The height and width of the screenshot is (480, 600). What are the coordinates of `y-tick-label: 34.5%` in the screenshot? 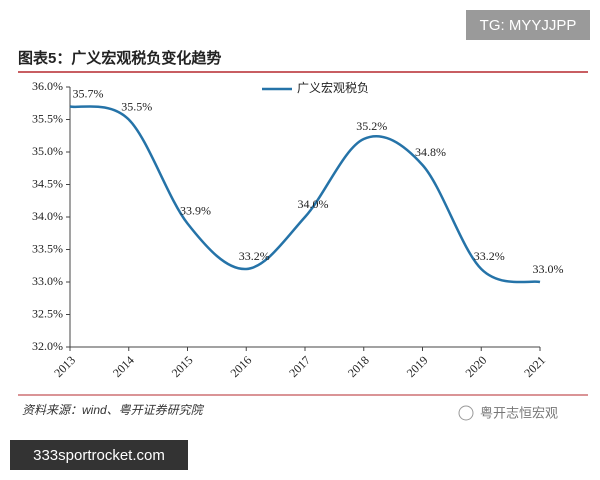 It's located at (47, 183).